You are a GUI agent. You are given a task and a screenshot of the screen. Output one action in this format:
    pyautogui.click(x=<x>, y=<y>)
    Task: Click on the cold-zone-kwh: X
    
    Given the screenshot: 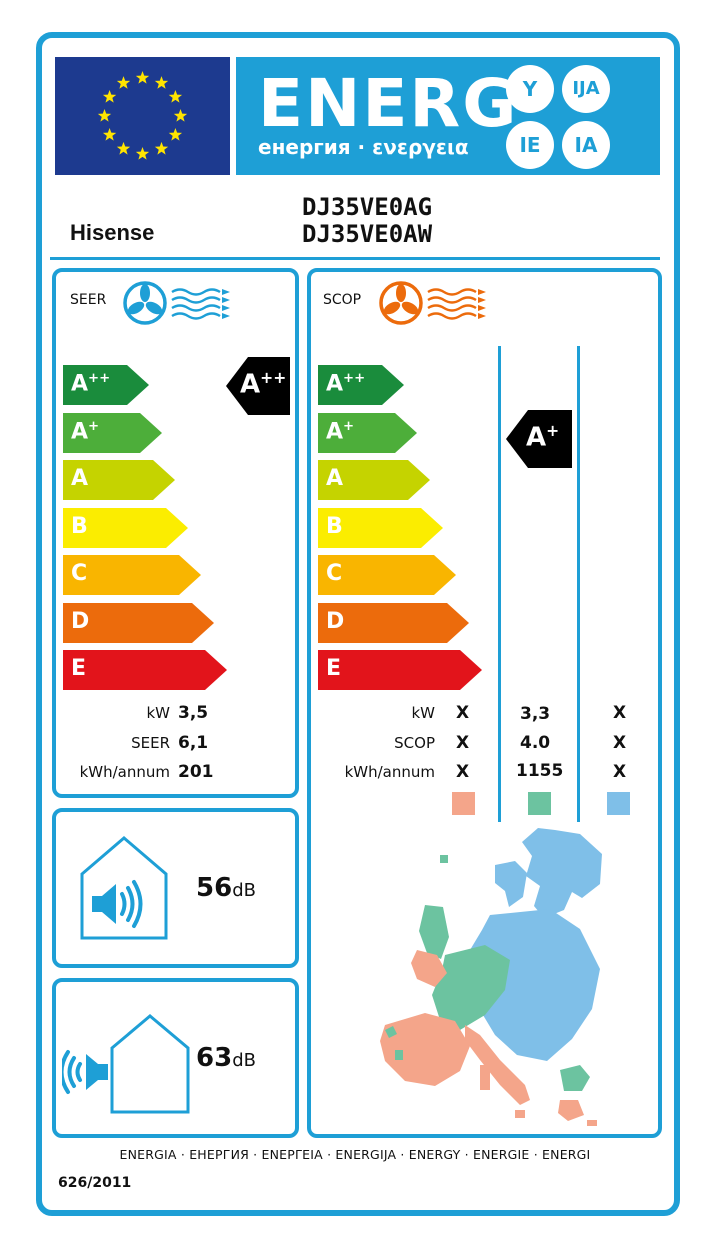 What is the action you would take?
    pyautogui.click(x=620, y=772)
    